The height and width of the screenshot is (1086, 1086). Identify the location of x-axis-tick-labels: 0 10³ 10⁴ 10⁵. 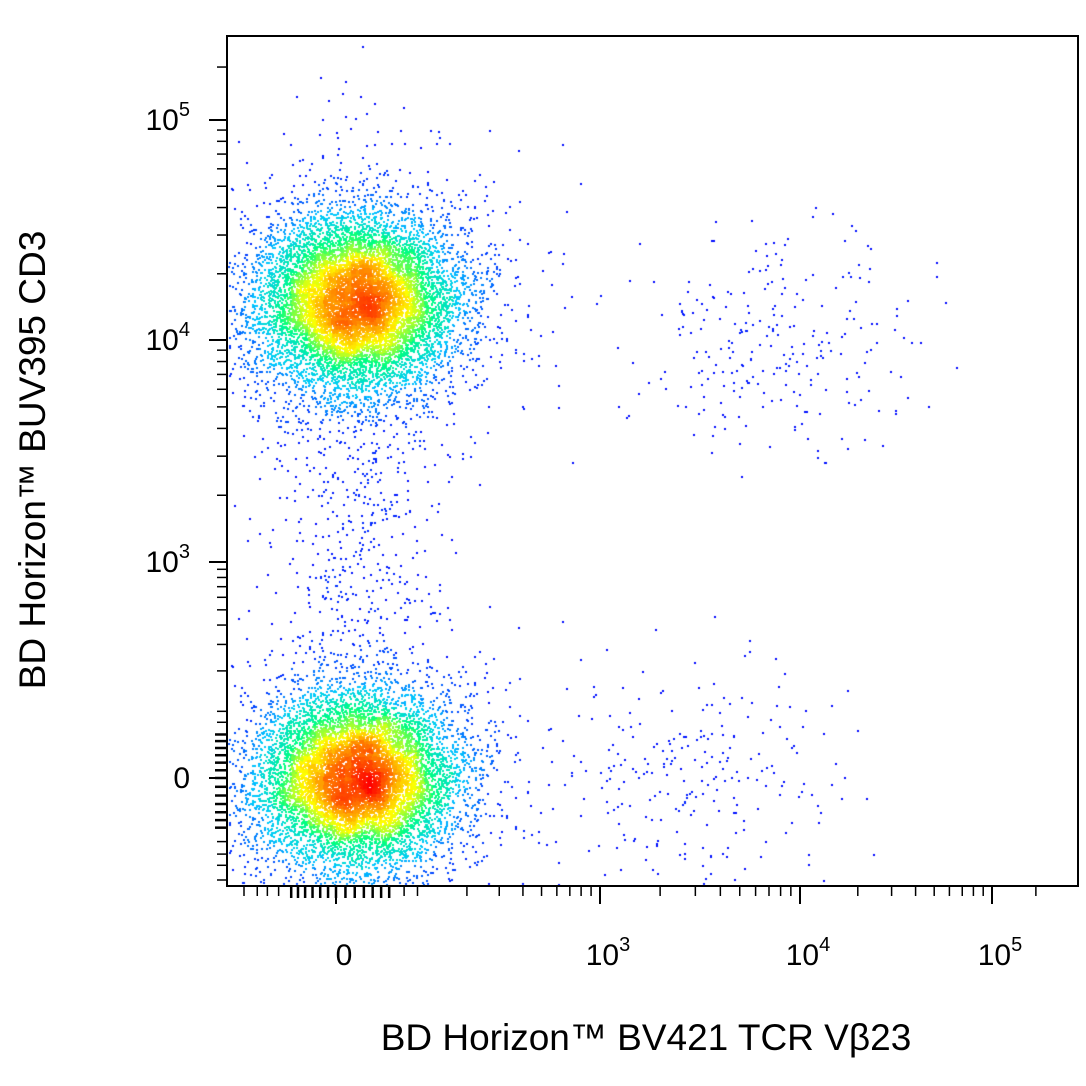
(679, 953).